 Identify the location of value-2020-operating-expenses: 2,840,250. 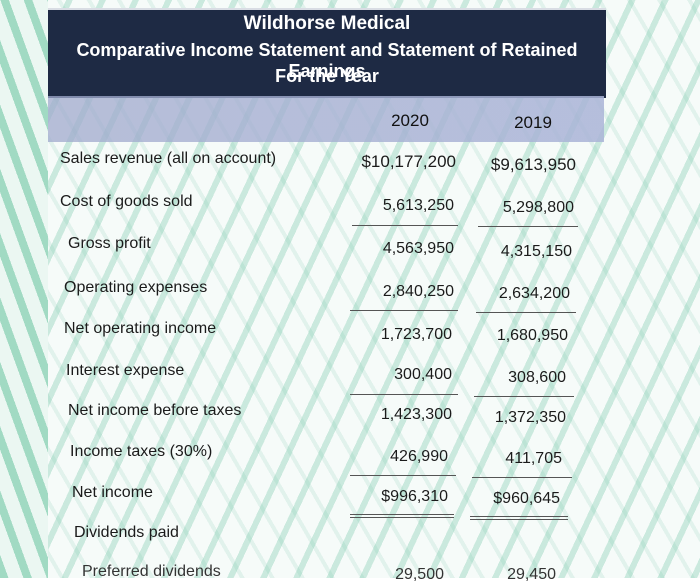
(418, 291).